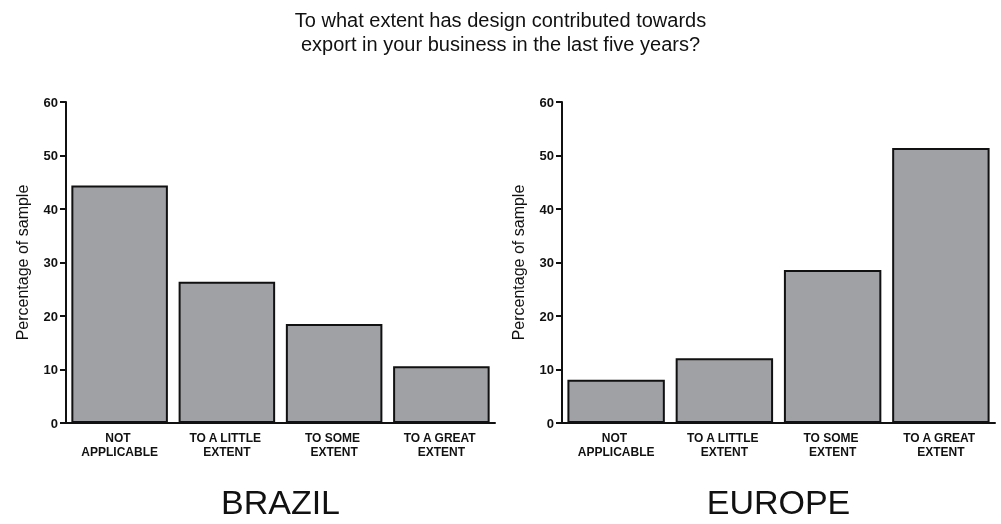  Describe the element at coordinates (500, 32) in the screenshot. I see `chart-title: To what extent has design contributed towards export in your business in the last five years?` at that location.